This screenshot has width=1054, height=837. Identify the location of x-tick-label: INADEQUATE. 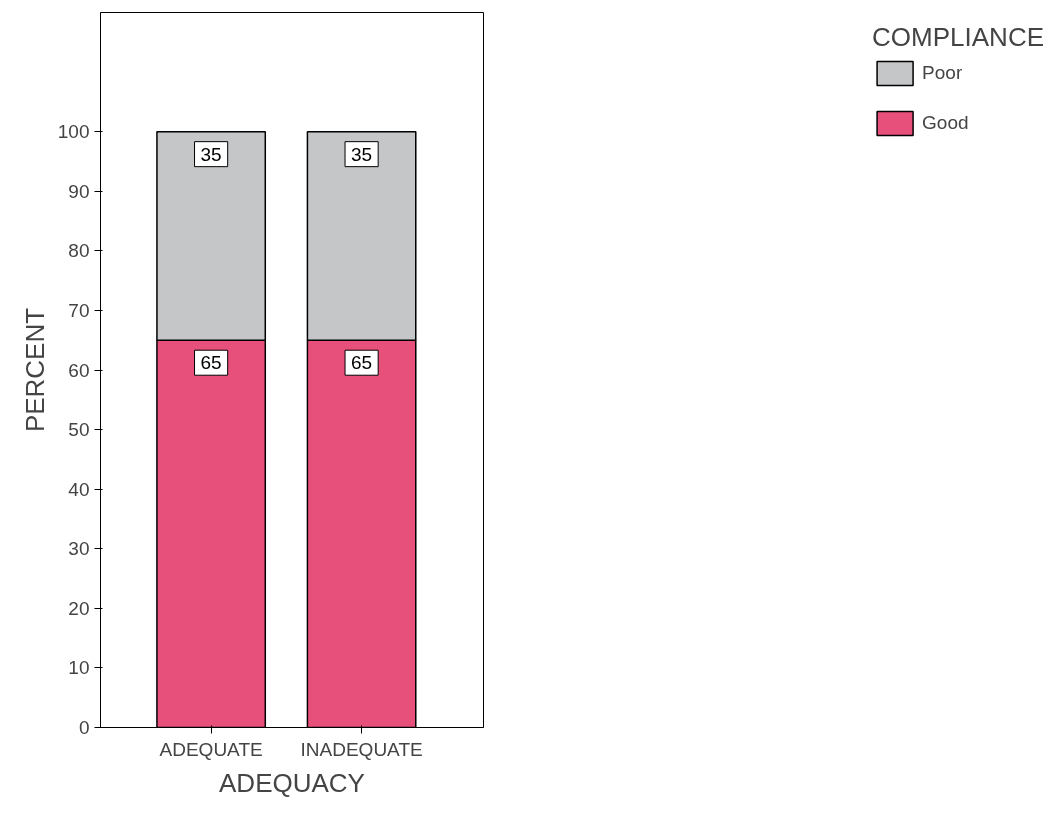
(361, 749).